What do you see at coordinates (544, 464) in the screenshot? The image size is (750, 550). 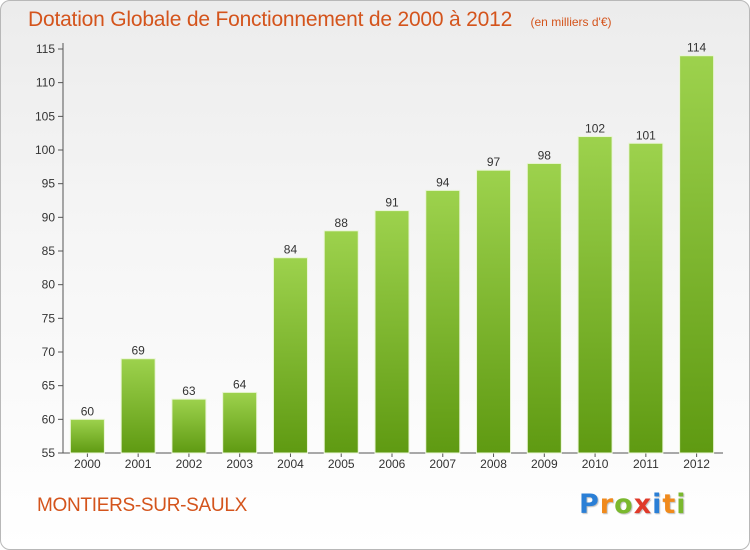 I see `x-tick-label: 2009` at bounding box center [544, 464].